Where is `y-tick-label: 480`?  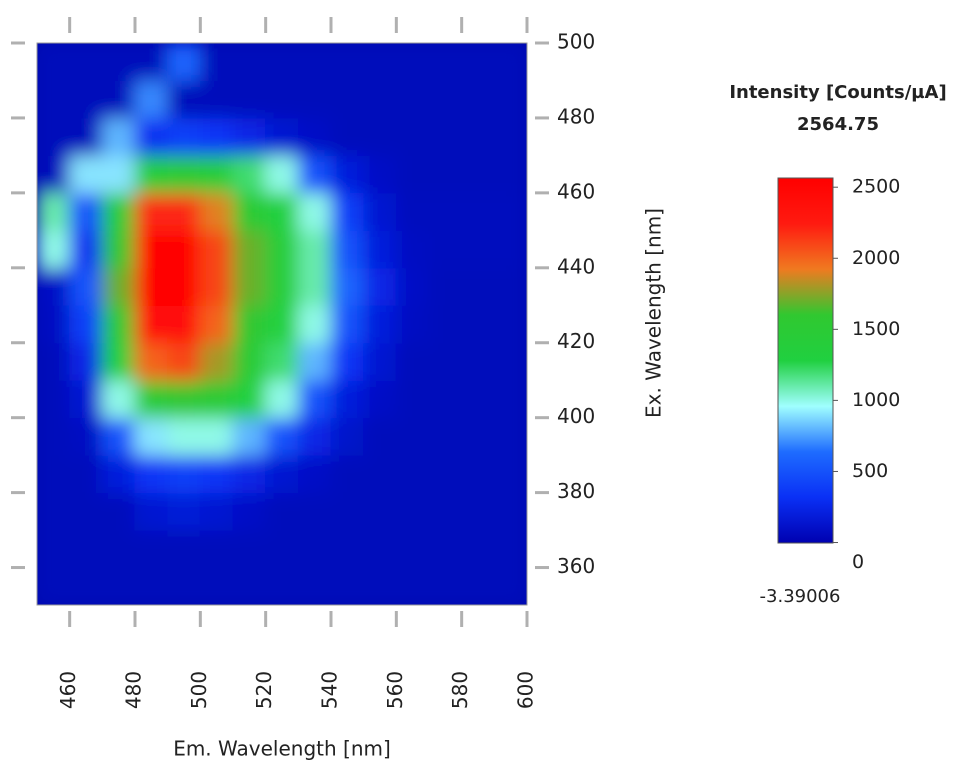 y-tick-label: 480 is located at coordinates (576, 116).